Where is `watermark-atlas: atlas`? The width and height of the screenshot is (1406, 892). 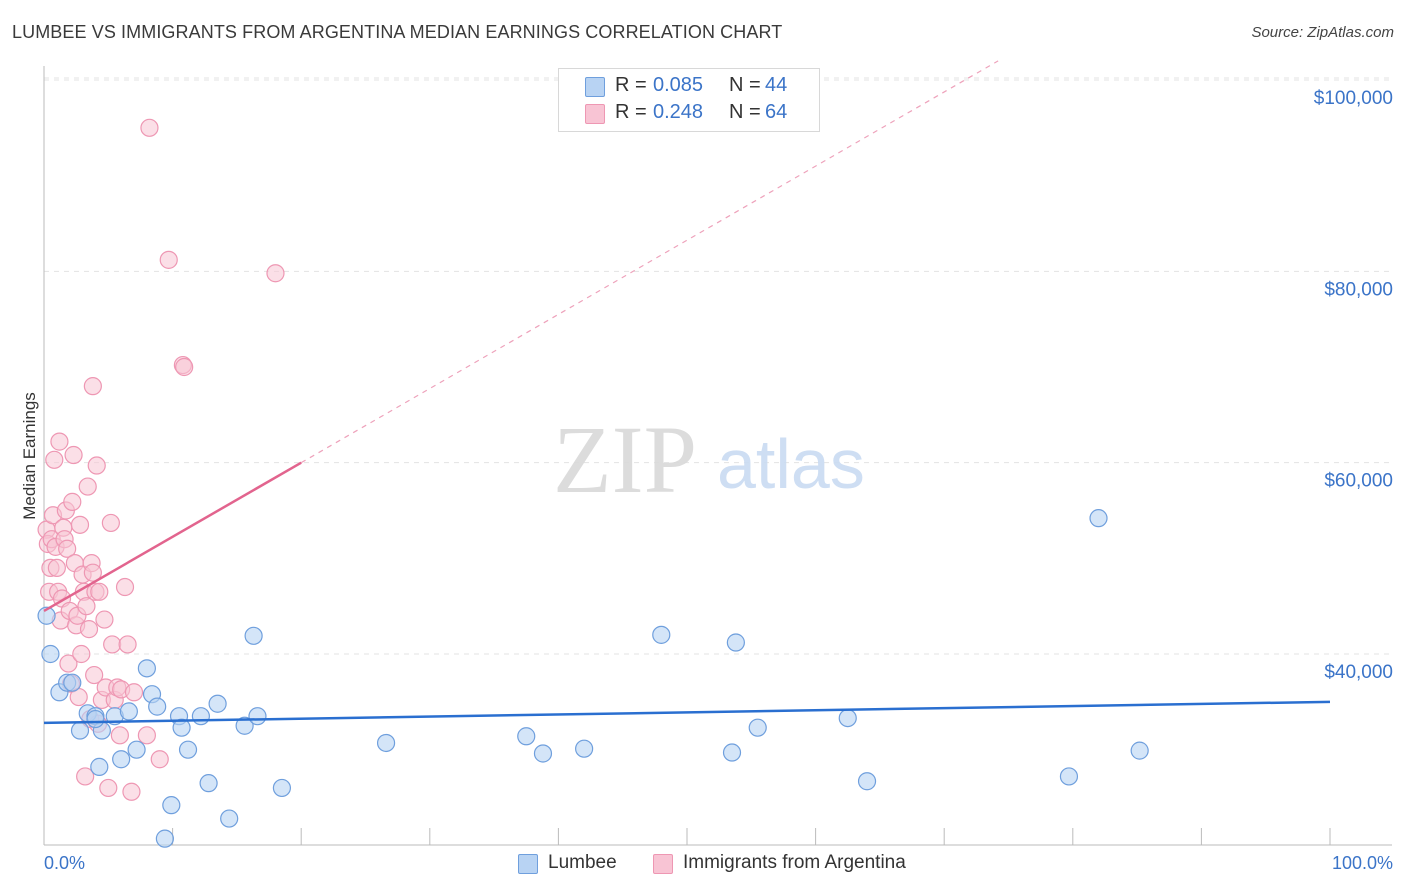 watermark-atlas: atlas is located at coordinates (791, 464).